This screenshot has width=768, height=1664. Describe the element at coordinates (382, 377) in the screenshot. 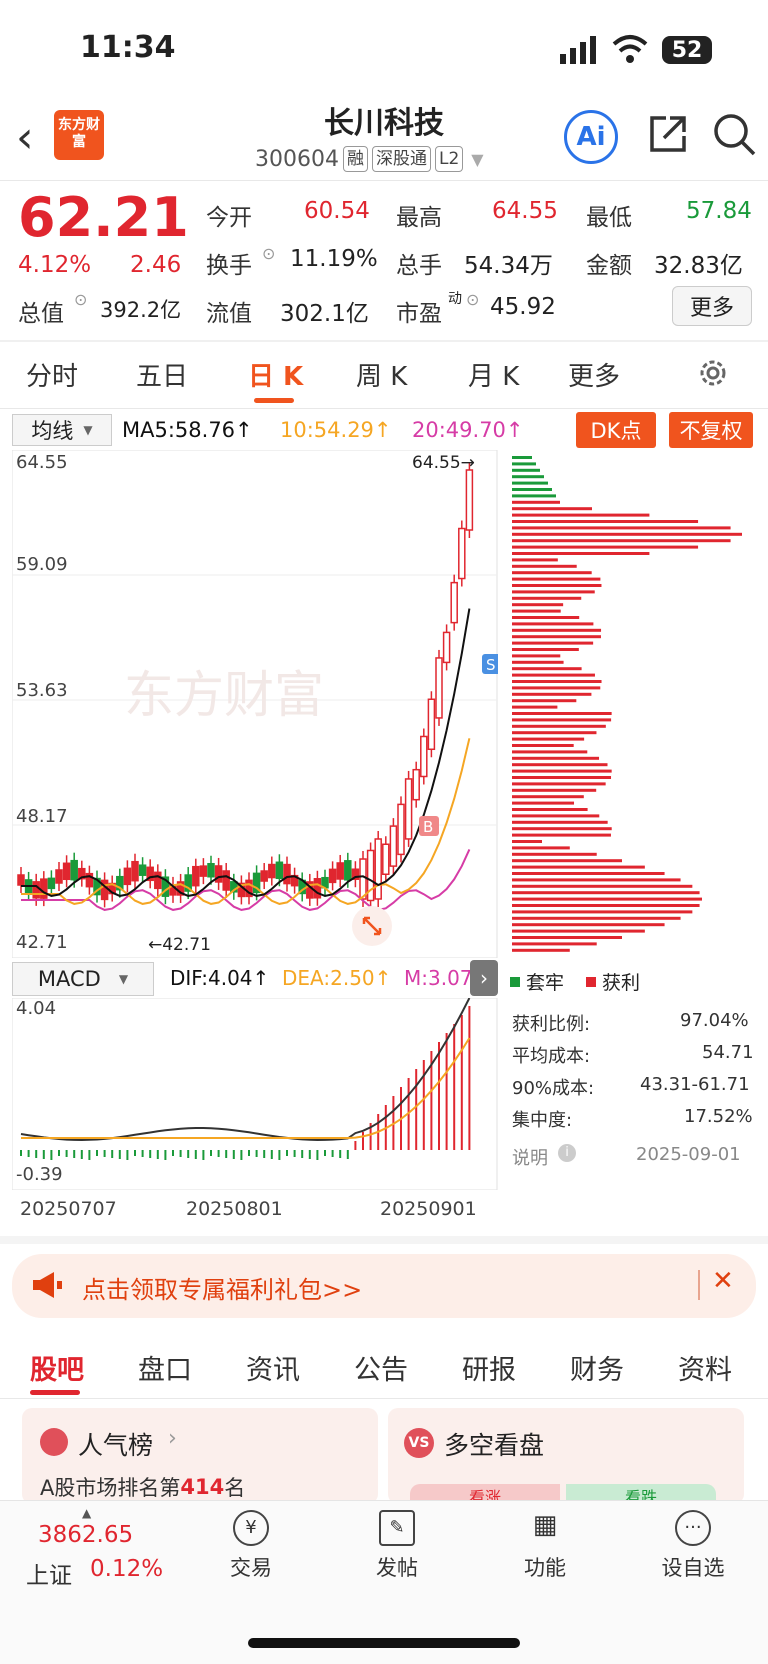

I see `tab-weekly-k: 周 K` at that location.